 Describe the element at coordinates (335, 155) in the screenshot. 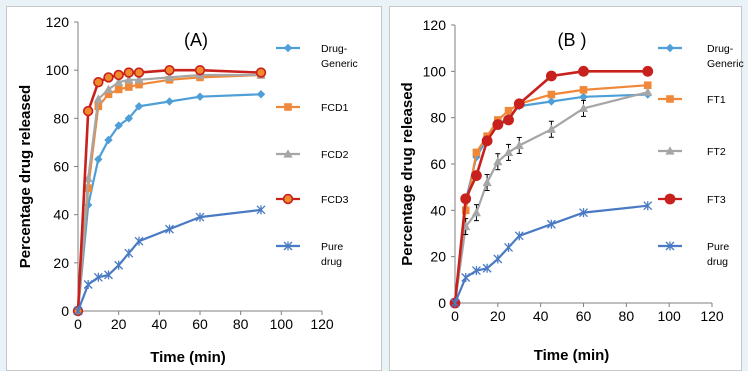

I see `legend-label: FCD2` at that location.